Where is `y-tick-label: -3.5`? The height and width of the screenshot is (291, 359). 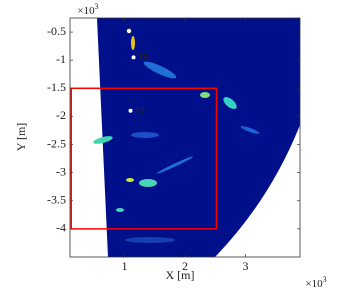
y-tick-label: -3.5 is located at coordinates (56, 200).